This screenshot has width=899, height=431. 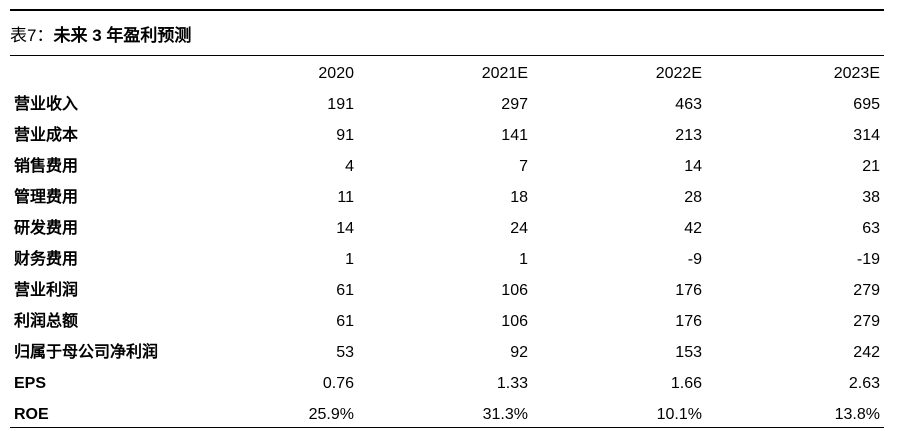 I want to click on table-caption: 表7：未来 3 年盈利预测, so click(x=100, y=36).